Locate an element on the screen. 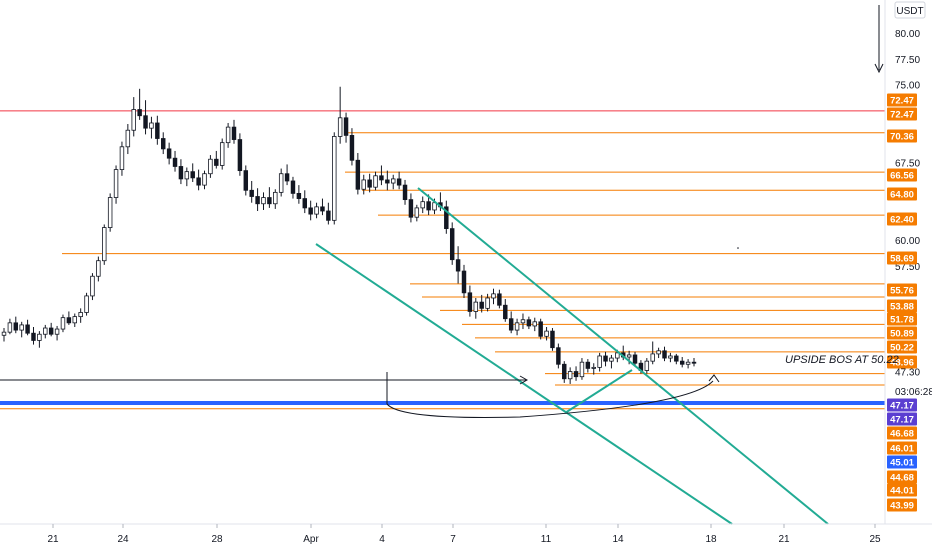 Image resolution: width=932 pixels, height=550 pixels. price-tag-label: 50.22 is located at coordinates (902, 348).